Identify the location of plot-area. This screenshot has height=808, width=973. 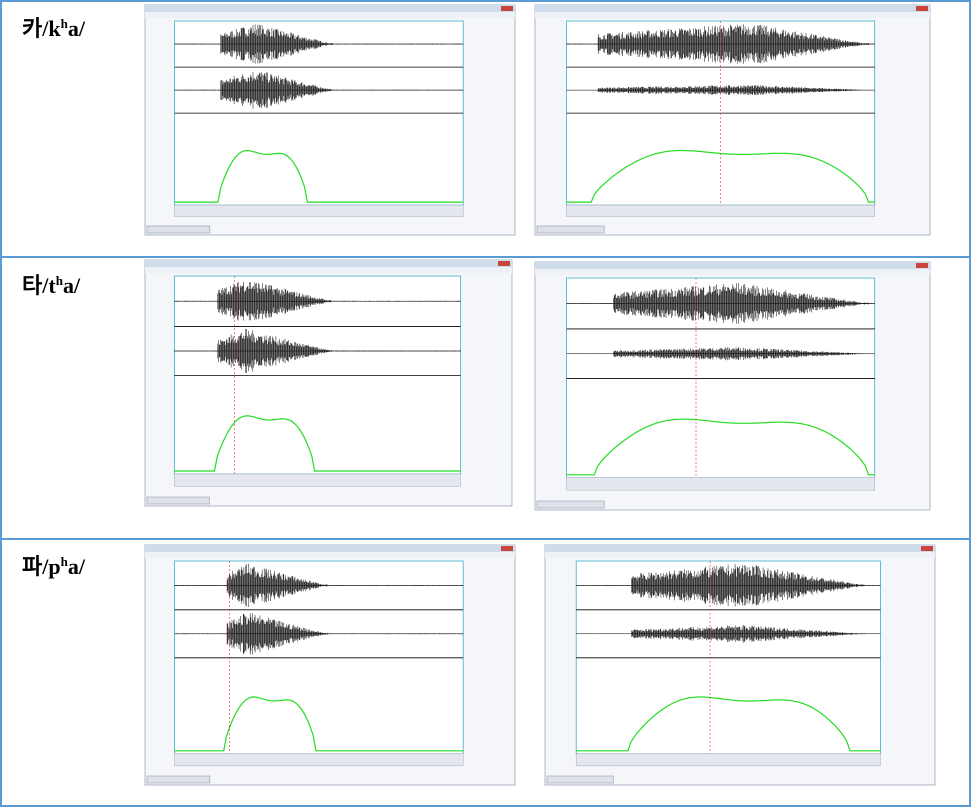
(317, 375).